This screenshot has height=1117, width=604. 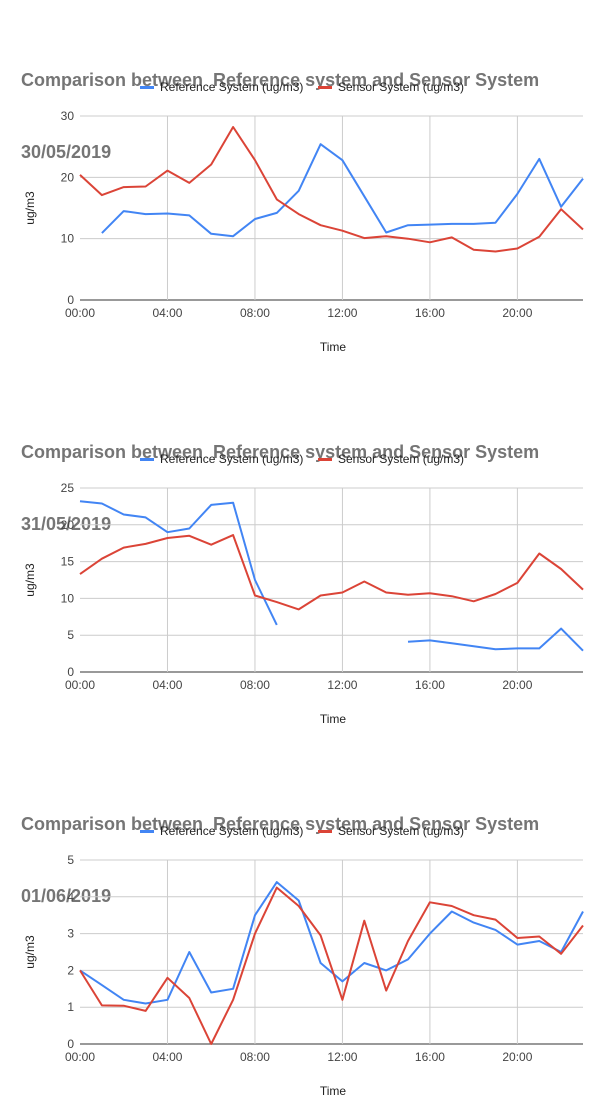 What do you see at coordinates (70, 897) in the screenshot?
I see `y-tick-label: 4` at bounding box center [70, 897].